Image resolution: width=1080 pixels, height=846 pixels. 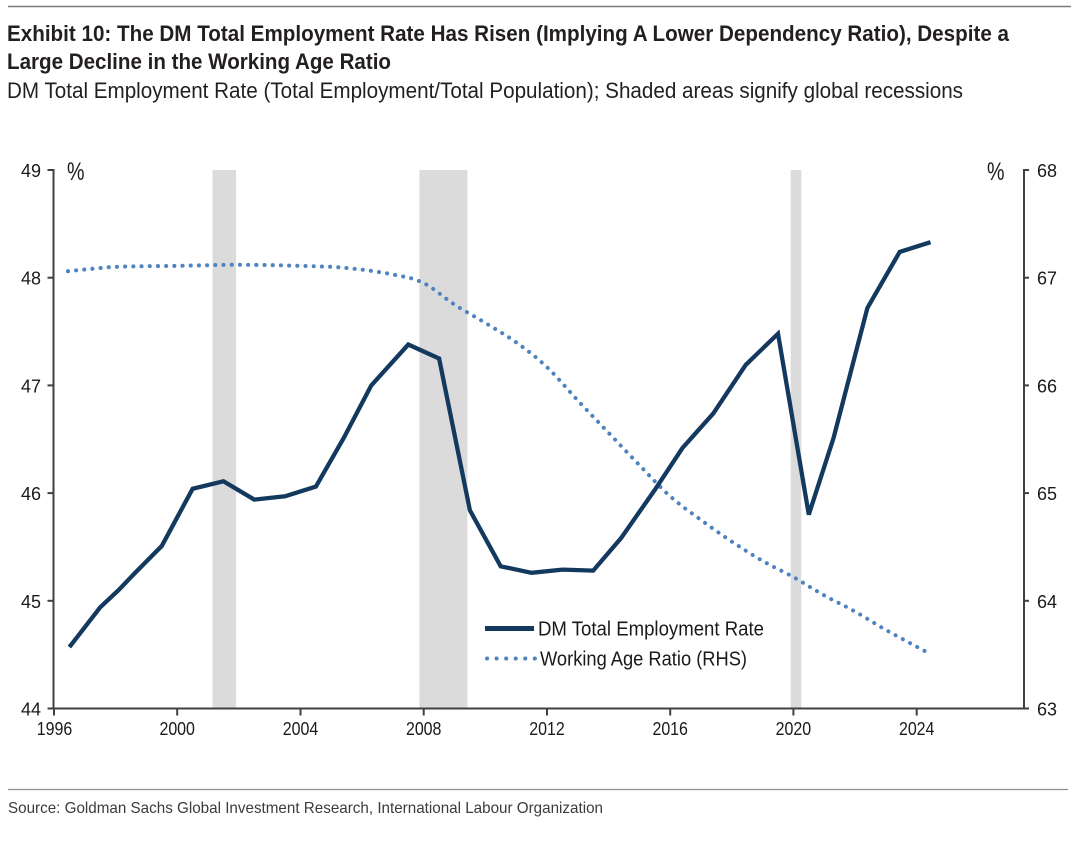 I want to click on svg-text: 65, so click(x=1047, y=494).